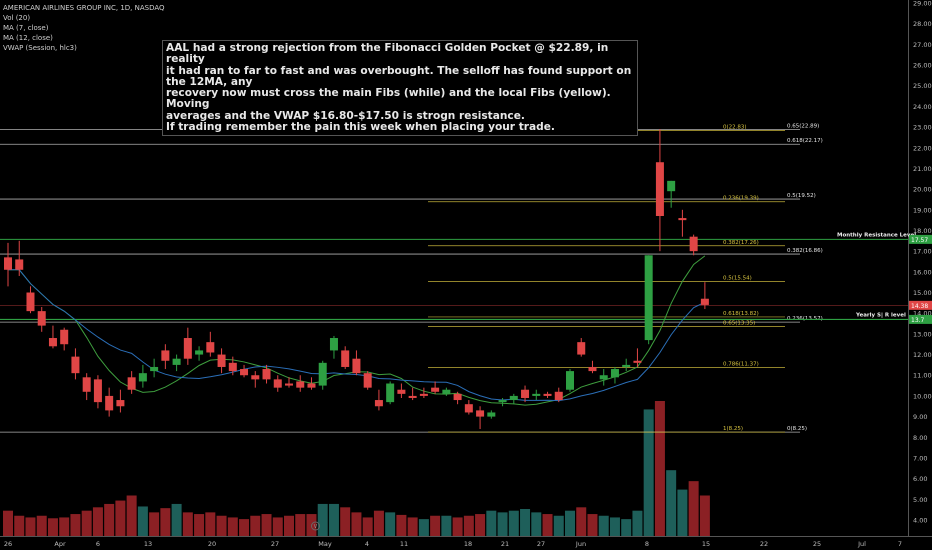  I want to click on fib-main-label: 0(8.25), so click(797, 429).